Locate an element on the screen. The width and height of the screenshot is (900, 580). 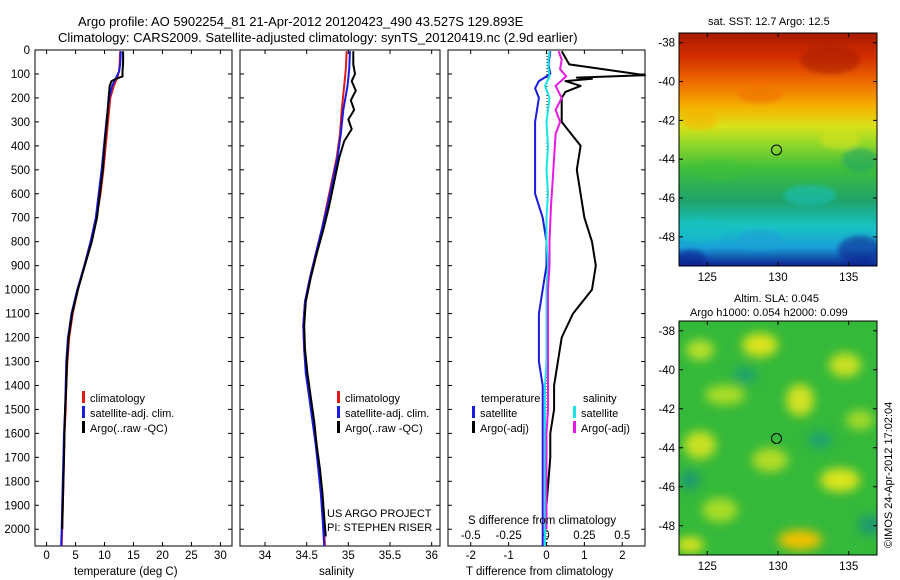
sla-map-axes: 125 130 135 -38 -40 -42 -44 -46 -48 is located at coordinates (767, 447).